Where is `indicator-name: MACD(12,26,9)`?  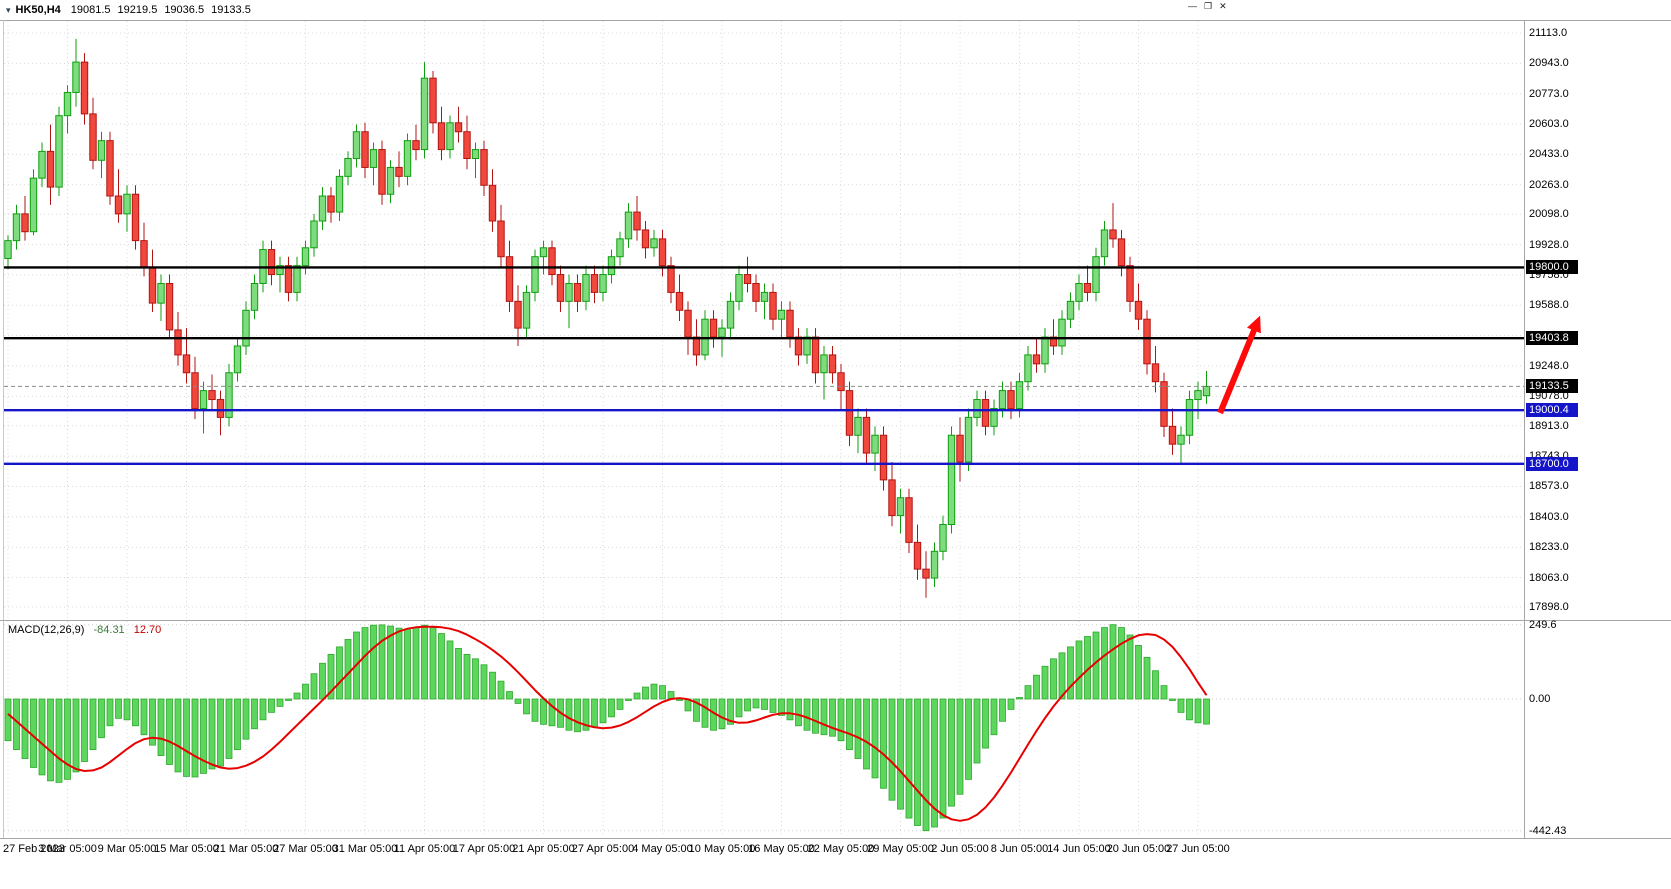
indicator-name: MACD(12,26,9) is located at coordinates (46, 630).